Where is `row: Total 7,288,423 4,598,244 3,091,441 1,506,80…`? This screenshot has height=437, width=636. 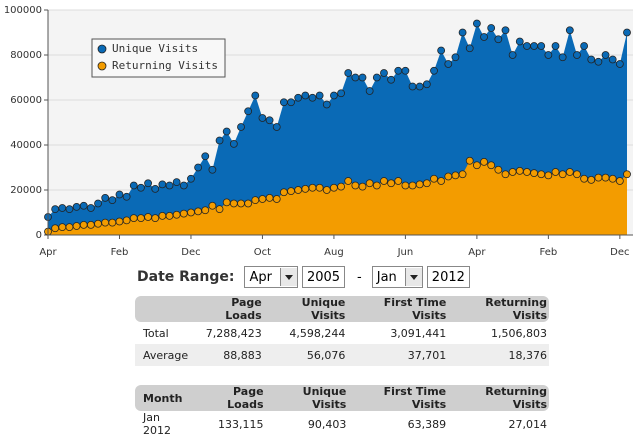 row: Total 7,288,423 4,598,244 3,091,441 1,506,80… is located at coordinates (342, 333).